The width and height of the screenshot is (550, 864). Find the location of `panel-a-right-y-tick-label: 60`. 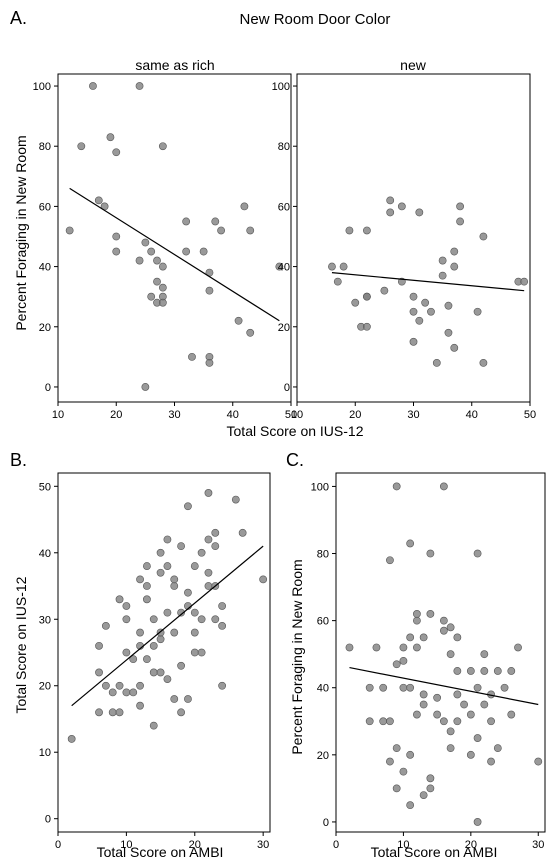

panel-a-right-y-tick-label: 60 is located at coordinates (284, 207).